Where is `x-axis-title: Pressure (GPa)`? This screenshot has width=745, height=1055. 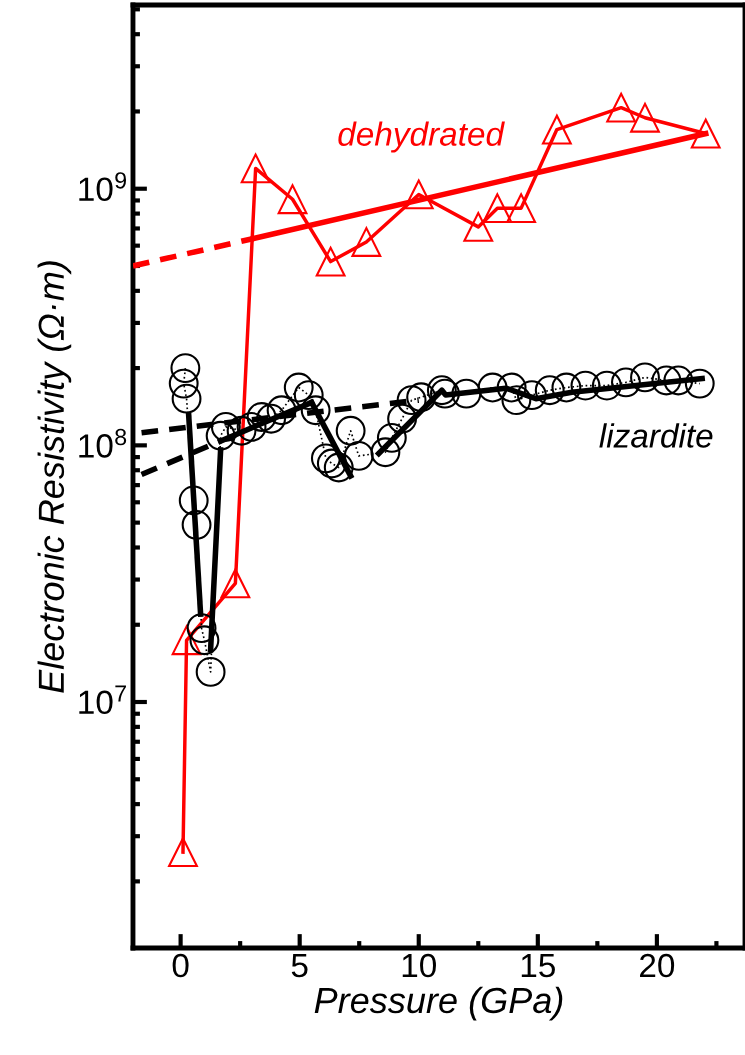 x-axis-title: Pressure (GPa) is located at coordinates (438, 1003).